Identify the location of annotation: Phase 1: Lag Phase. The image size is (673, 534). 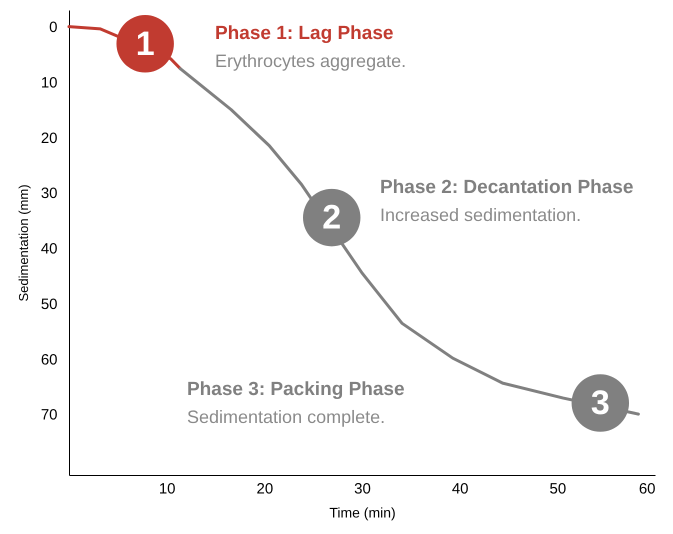
(304, 33).